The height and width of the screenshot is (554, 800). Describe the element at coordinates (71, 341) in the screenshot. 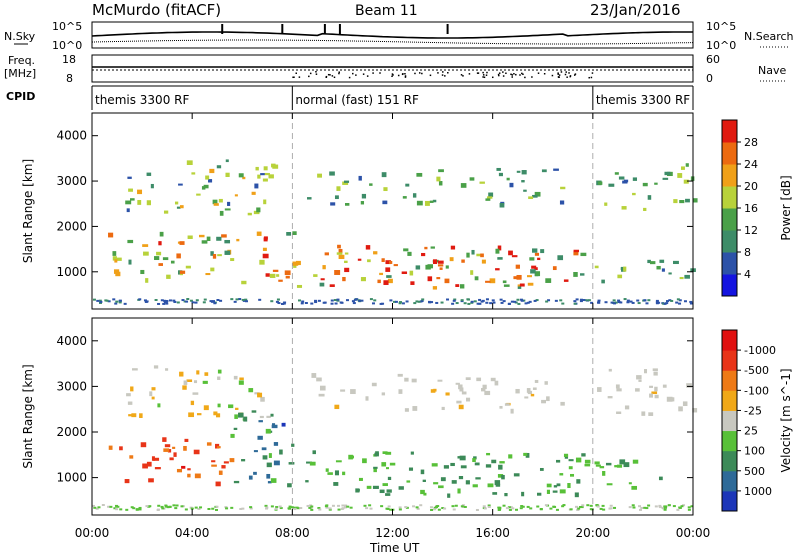

I see `y-tick-label: 4000` at that location.